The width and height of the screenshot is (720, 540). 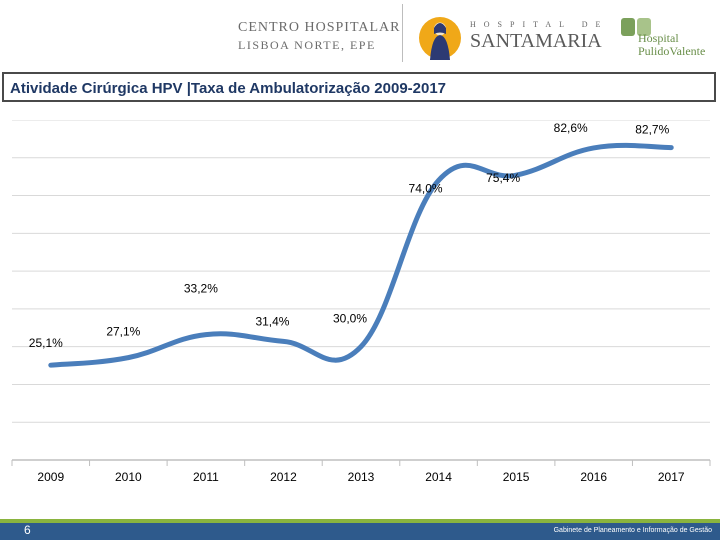 I want to click on santa-maria-small-text: HOSPITAL DE, so click(x=539, y=24).